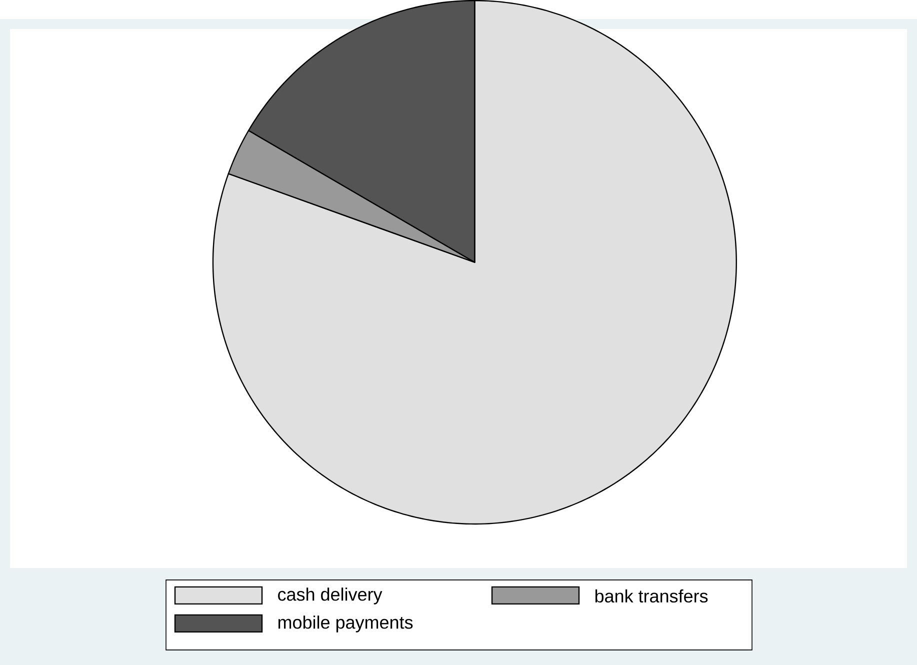 The height and width of the screenshot is (665, 917). What do you see at coordinates (651, 596) in the screenshot?
I see `legend-label: bank transfers` at bounding box center [651, 596].